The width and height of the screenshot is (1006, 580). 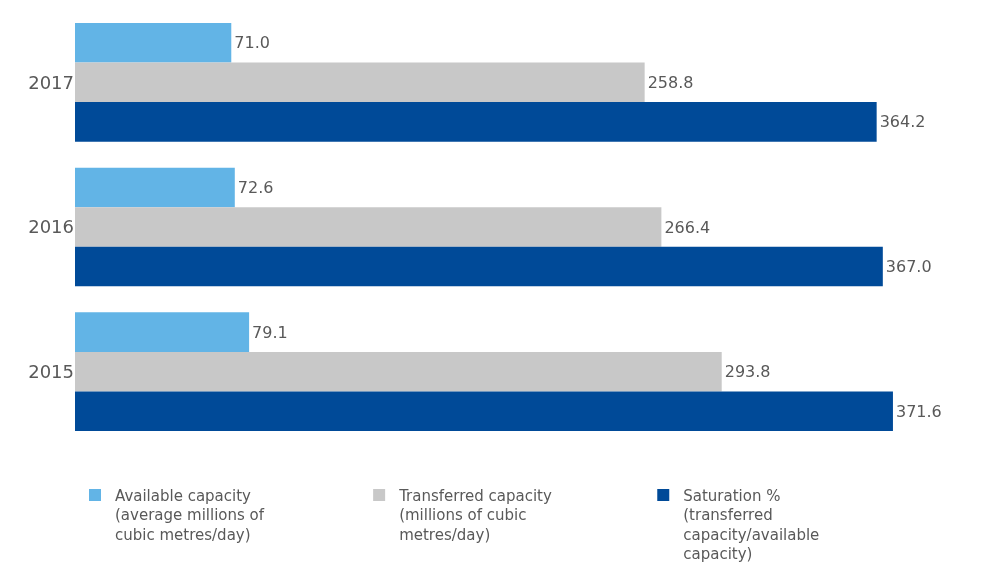 I want to click on legend-label: Available capacity (average millions of cubic metres/day), so click(x=190, y=515).